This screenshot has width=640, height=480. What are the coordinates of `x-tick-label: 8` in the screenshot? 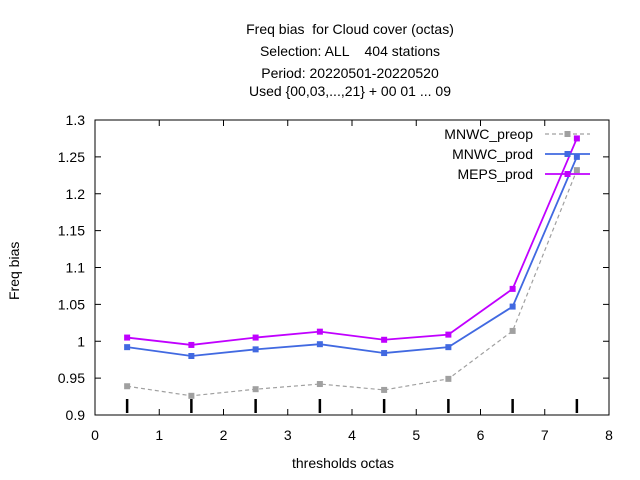 It's located at (609, 435).